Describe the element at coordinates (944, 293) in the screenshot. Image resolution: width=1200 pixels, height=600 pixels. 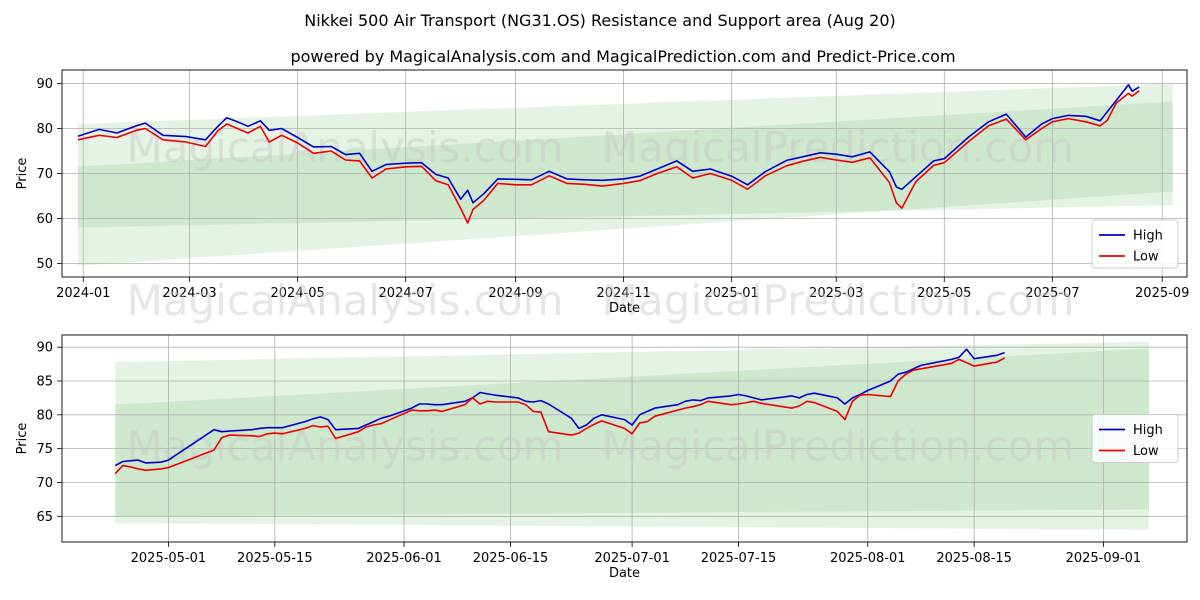
I see `x-tick-label: 2025-05` at that location.